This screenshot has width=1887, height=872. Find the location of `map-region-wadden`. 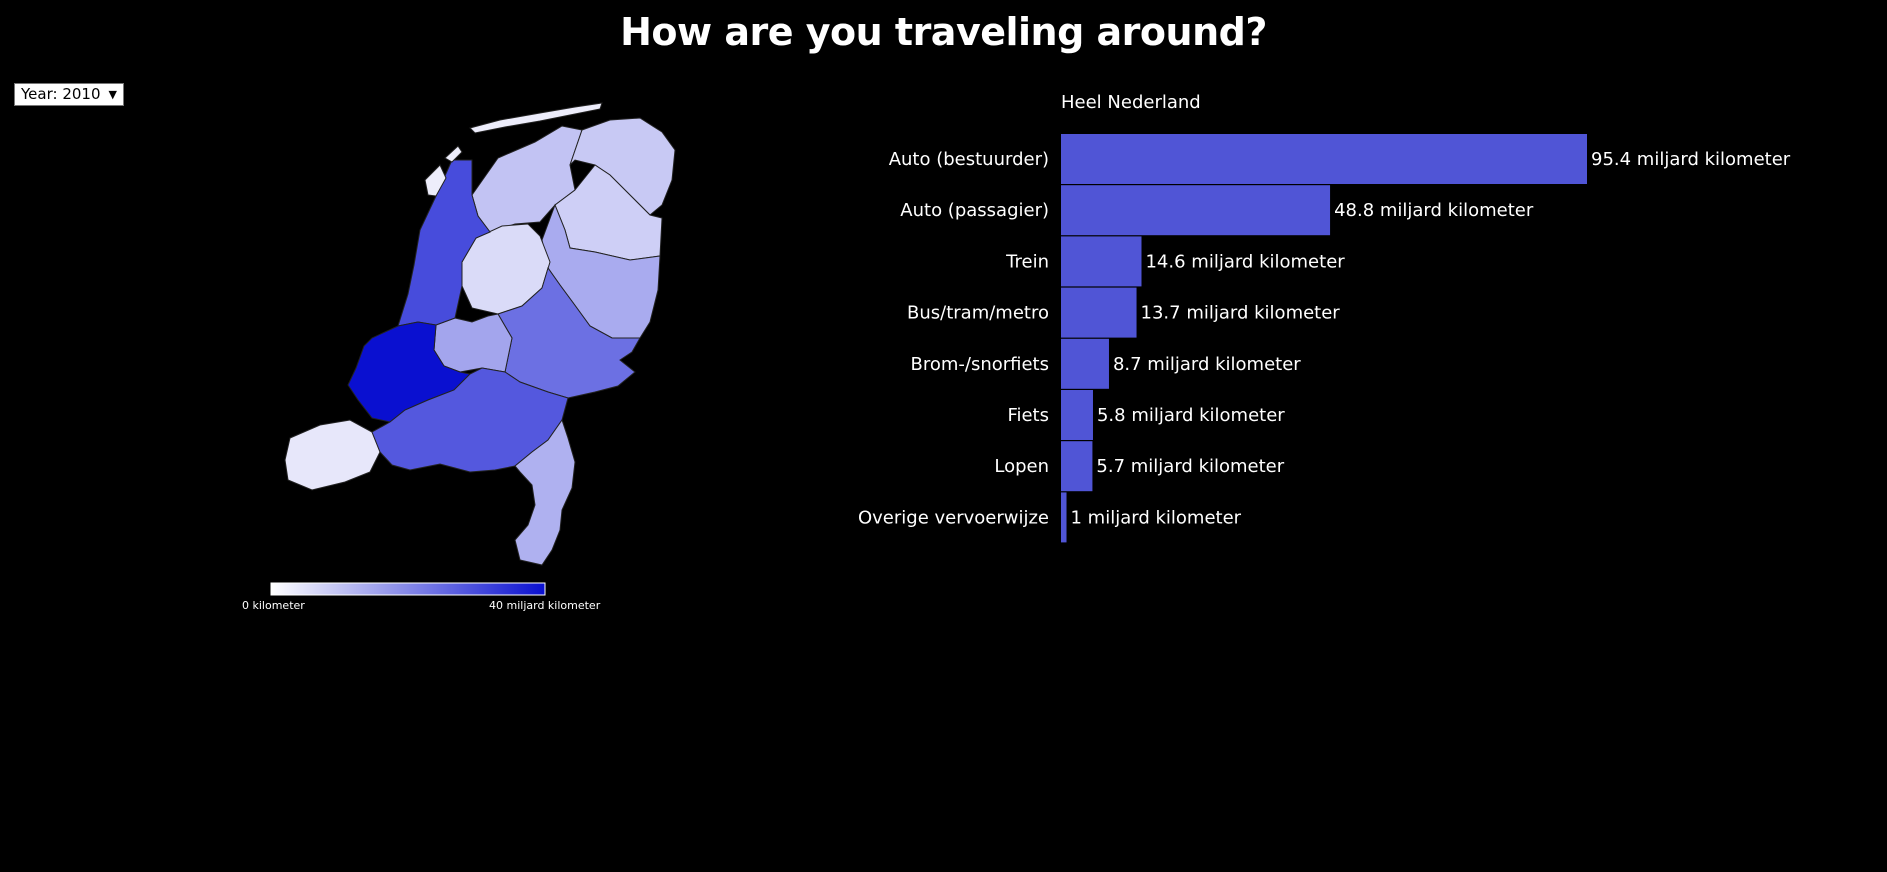

map-region-wadden is located at coordinates (513, 149).